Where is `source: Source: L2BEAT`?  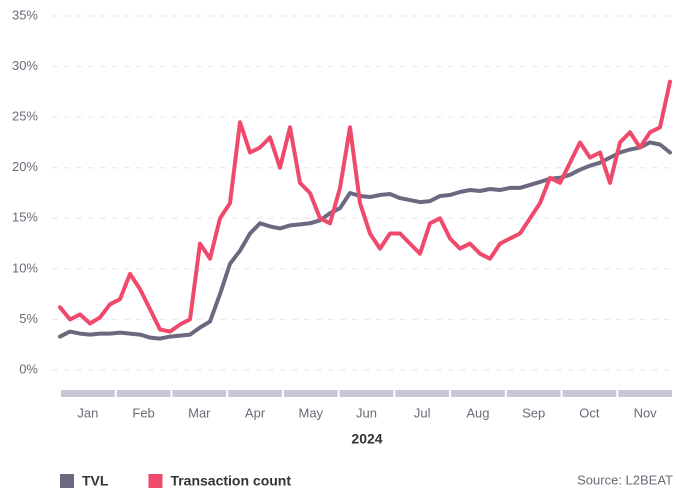
source: Source: L2BEAT is located at coordinates (625, 479).